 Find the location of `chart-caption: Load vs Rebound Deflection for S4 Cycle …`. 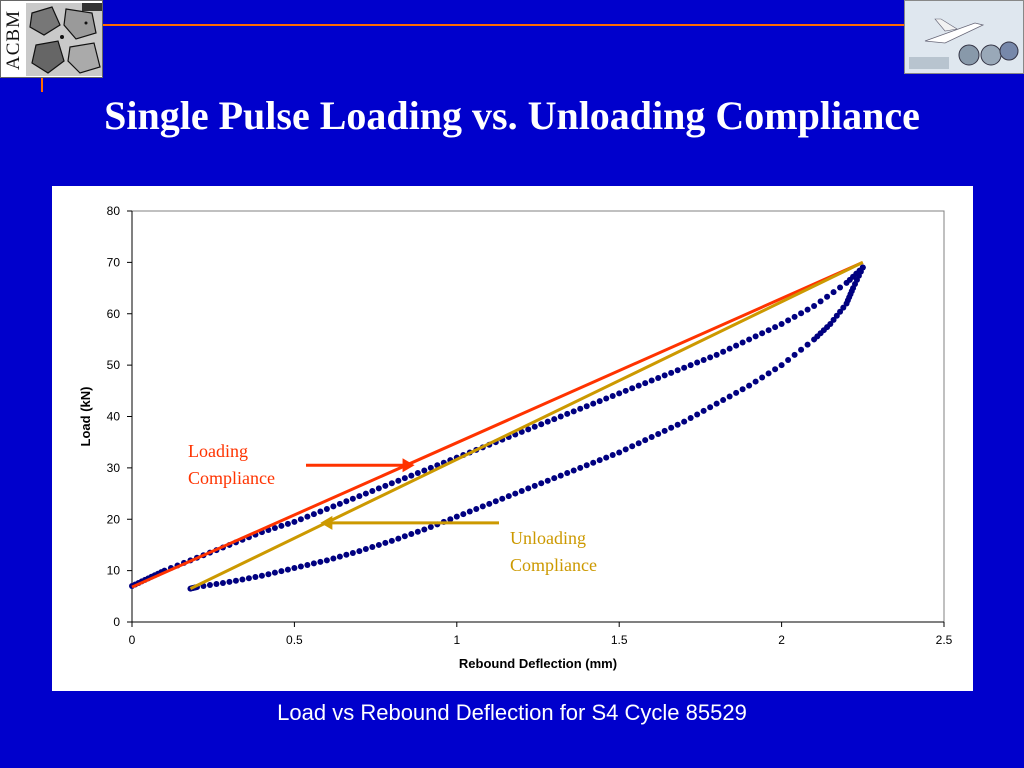

chart-caption: Load vs Rebound Deflection for S4 Cycle … is located at coordinates (512, 712).